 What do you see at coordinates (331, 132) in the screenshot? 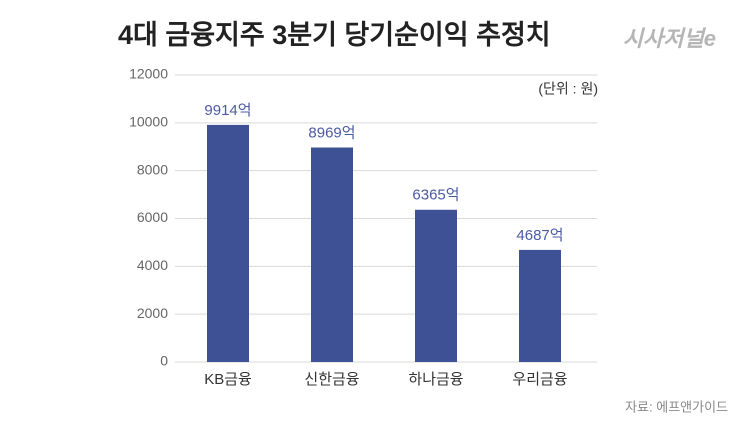
I see `value-label: 8969억` at bounding box center [331, 132].